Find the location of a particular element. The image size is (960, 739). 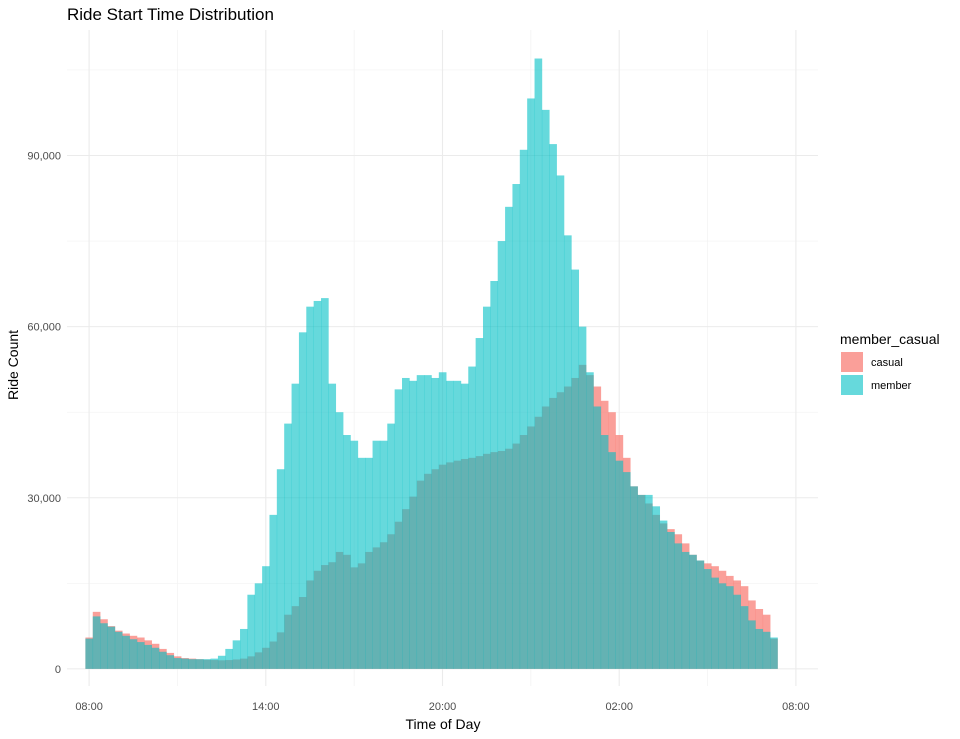

legend: member_casual casual member is located at coordinates (890, 363).